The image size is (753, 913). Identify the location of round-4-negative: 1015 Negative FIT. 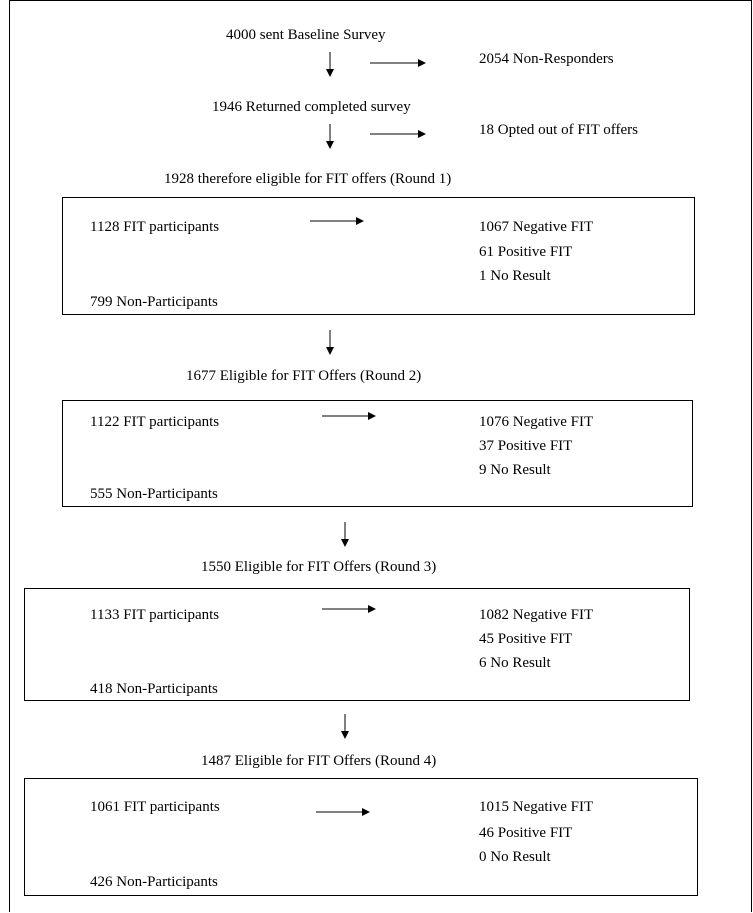
(536, 807).